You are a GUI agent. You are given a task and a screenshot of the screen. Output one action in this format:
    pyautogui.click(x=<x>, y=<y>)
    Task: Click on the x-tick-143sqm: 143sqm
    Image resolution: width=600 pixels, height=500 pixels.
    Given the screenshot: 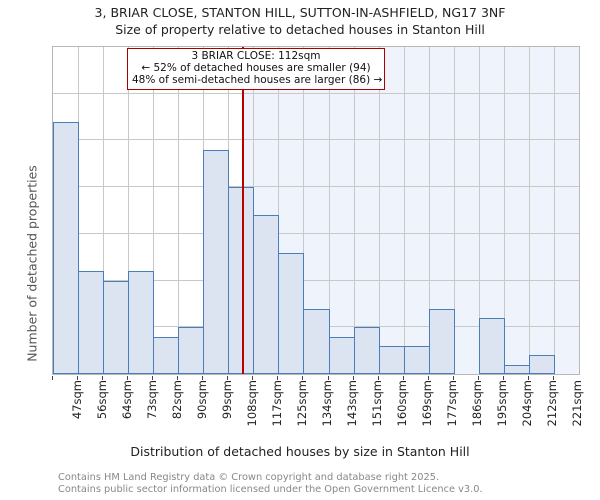 What is the action you would take?
    pyautogui.click(x=352, y=403)
    